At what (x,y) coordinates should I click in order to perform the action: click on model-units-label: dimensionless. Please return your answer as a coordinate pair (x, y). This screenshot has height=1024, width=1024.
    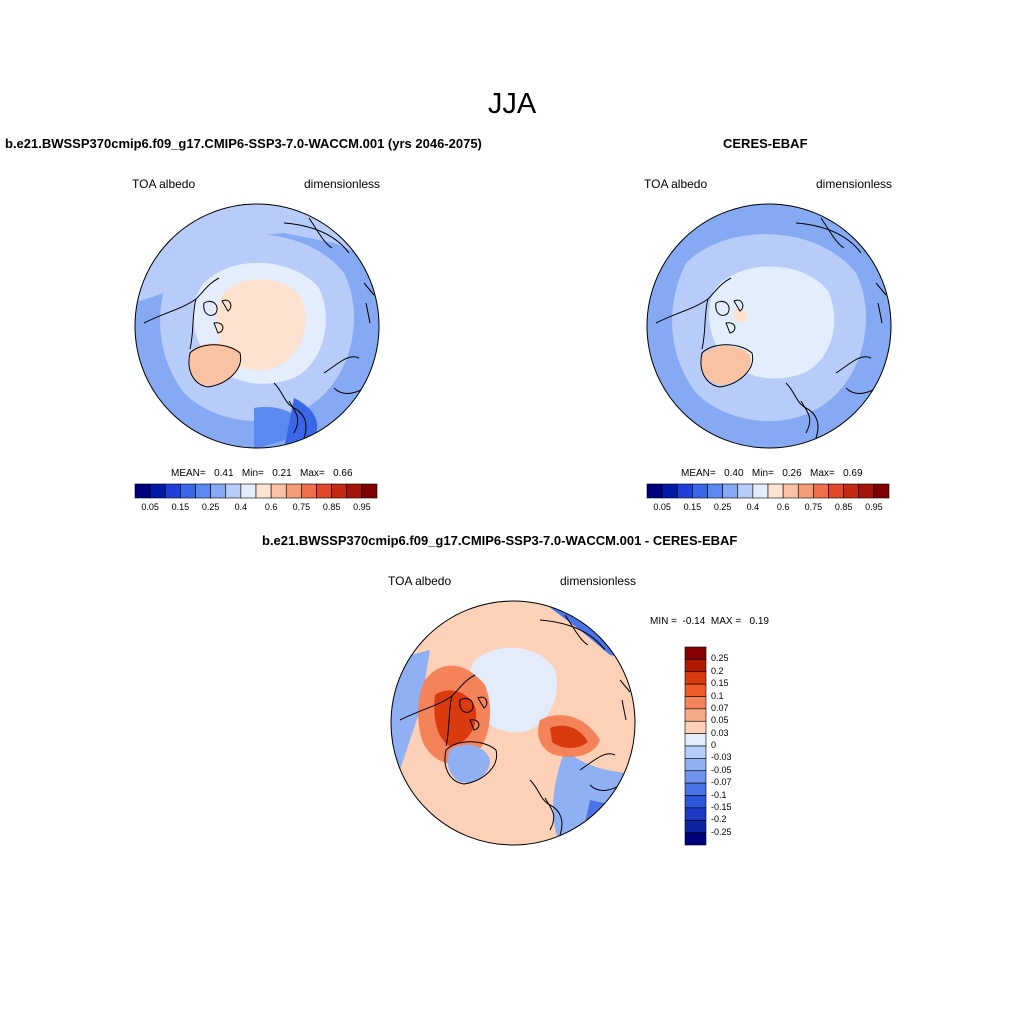
    Looking at the image, I should click on (342, 184).